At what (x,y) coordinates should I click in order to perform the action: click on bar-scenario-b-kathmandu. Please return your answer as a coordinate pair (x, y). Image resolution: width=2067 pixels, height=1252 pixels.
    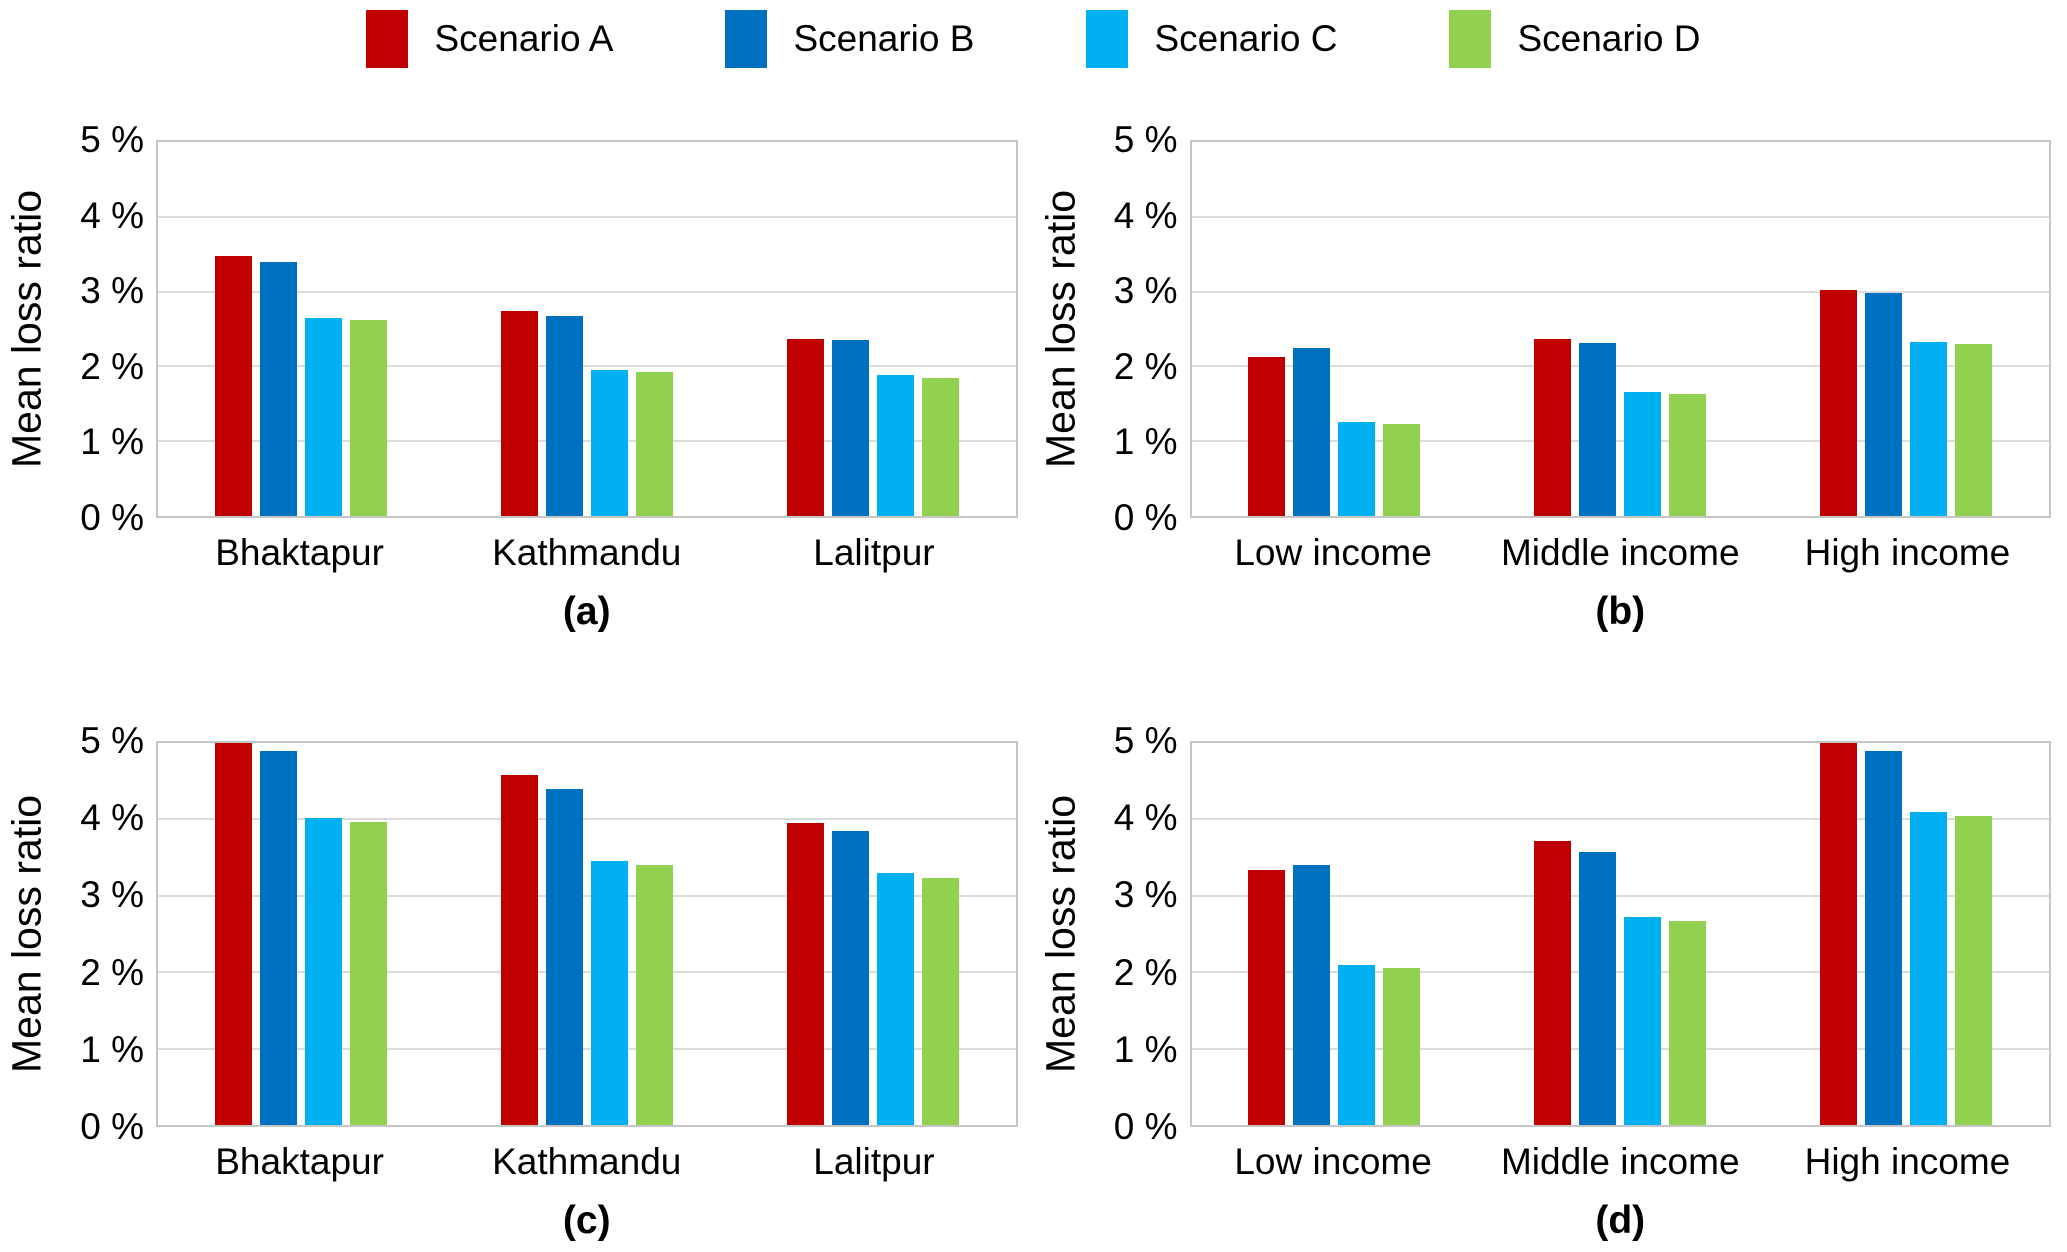
    Looking at the image, I should click on (564, 415).